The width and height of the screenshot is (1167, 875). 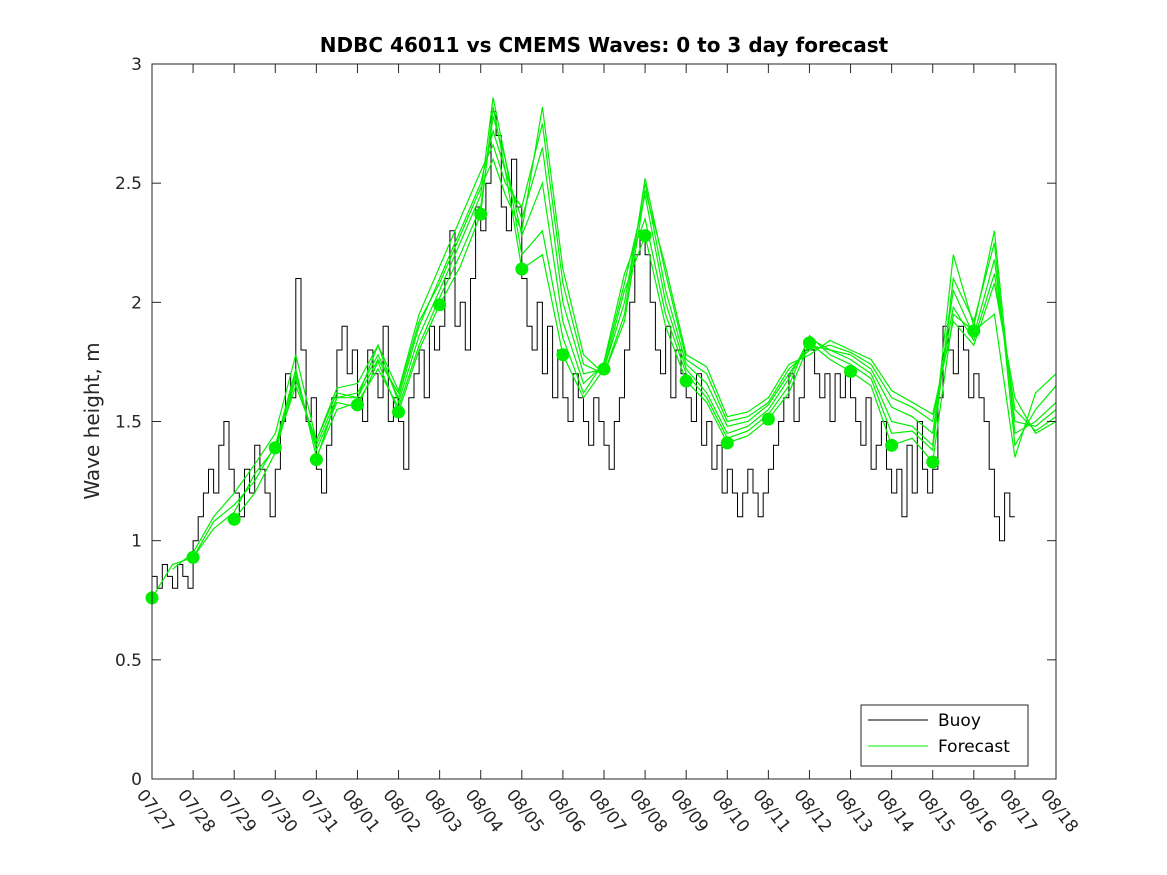 I want to click on y-tick-label: 1, so click(x=136, y=542).